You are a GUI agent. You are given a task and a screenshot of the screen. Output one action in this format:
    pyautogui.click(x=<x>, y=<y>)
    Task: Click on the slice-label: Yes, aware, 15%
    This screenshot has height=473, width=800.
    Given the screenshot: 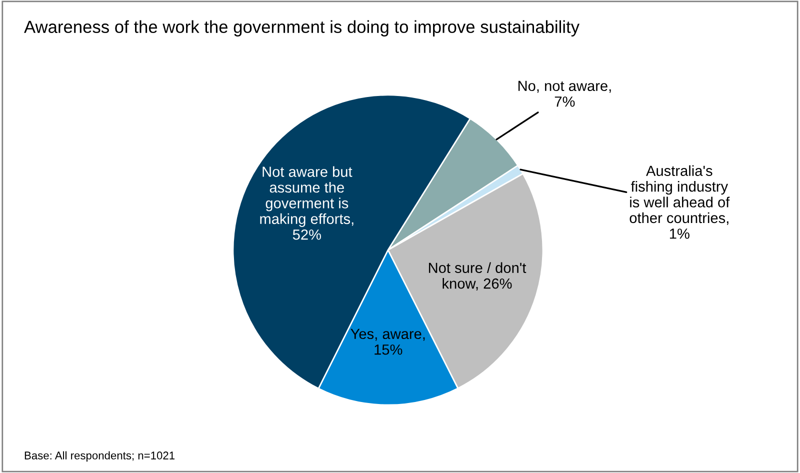 What is the action you would take?
    pyautogui.click(x=387, y=341)
    